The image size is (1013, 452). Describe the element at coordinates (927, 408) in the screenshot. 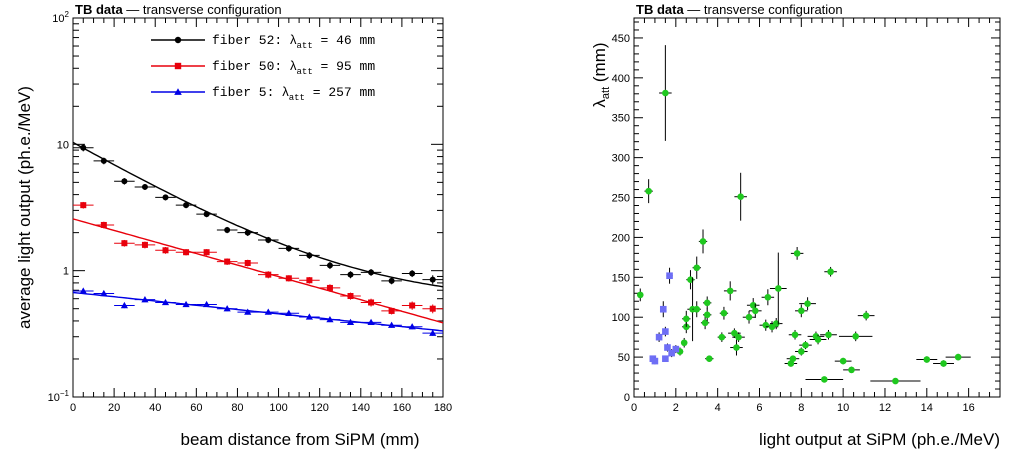

I see `right-x-tick-label: 14` at that location.